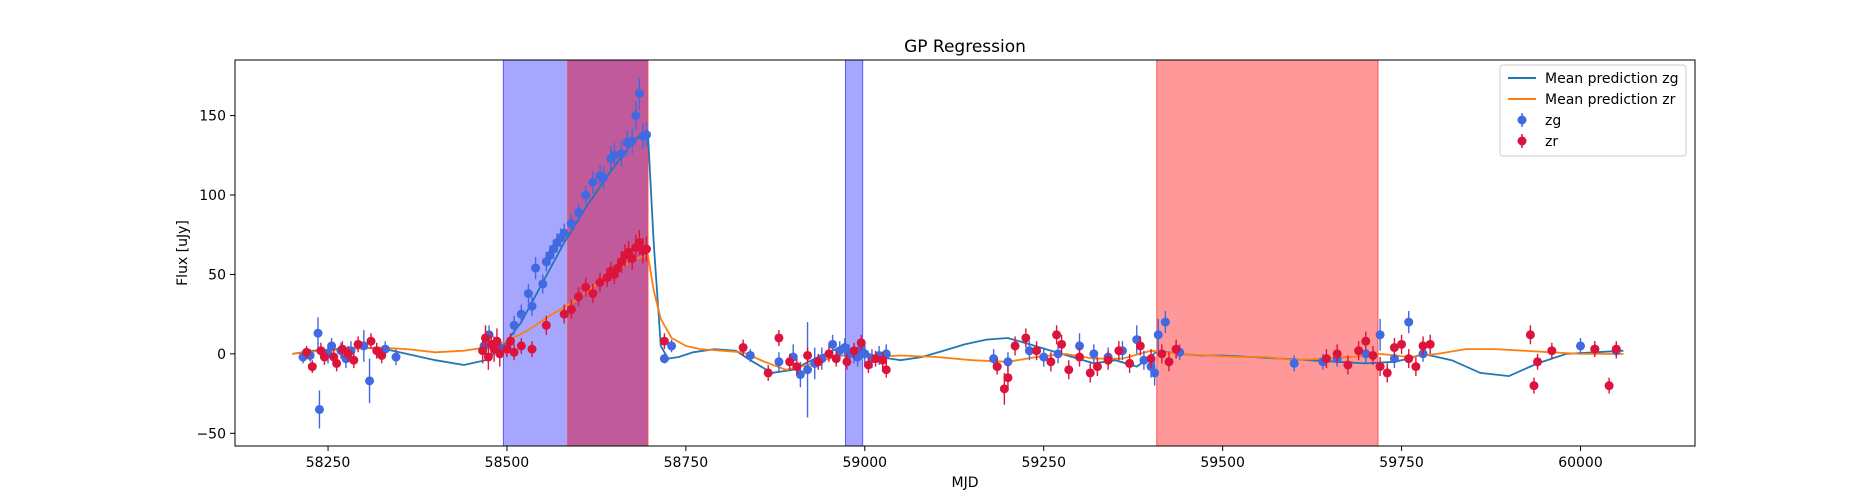 The image size is (1875, 500). What do you see at coordinates (217, 275) in the screenshot?
I see `y-tick-label: 50` at bounding box center [217, 275].